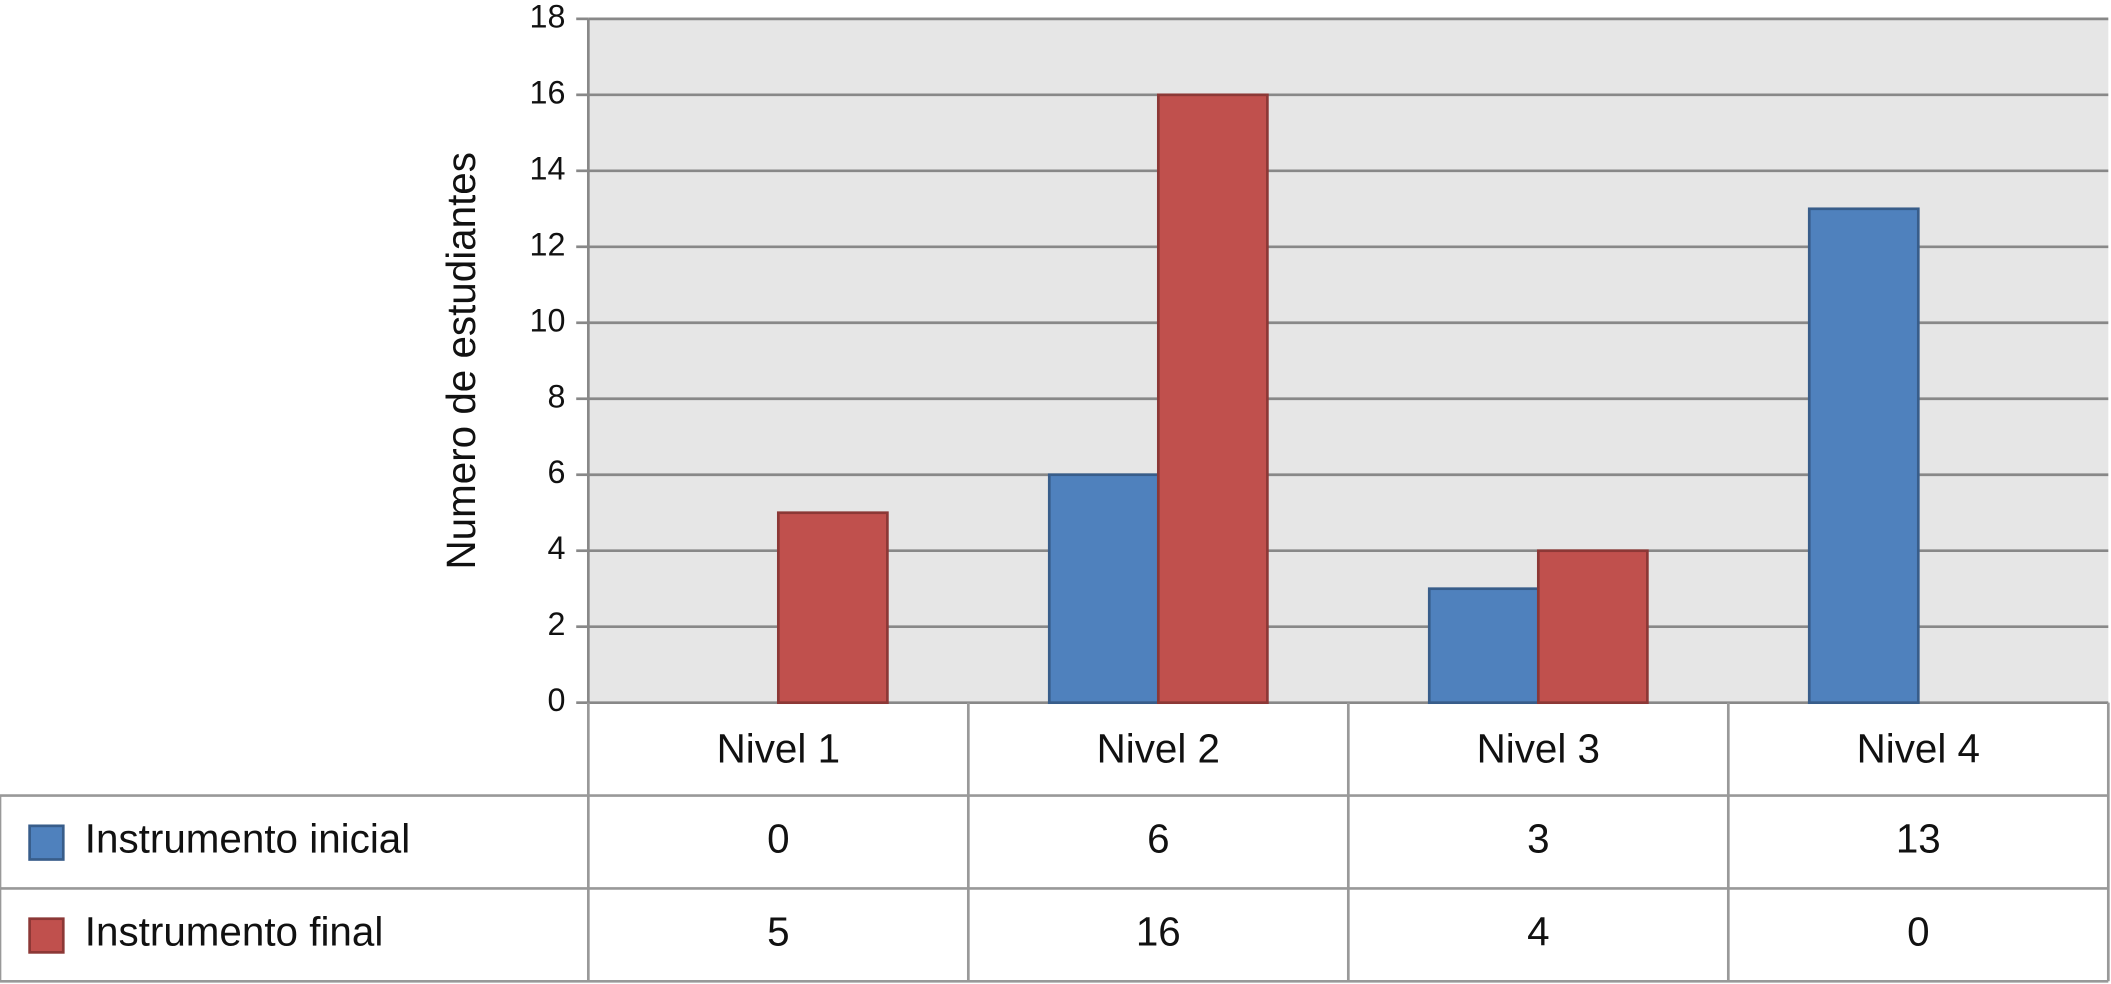 The height and width of the screenshot is (984, 2111). What do you see at coordinates (548, 244) in the screenshot?
I see `y-tick-label: 12` at bounding box center [548, 244].